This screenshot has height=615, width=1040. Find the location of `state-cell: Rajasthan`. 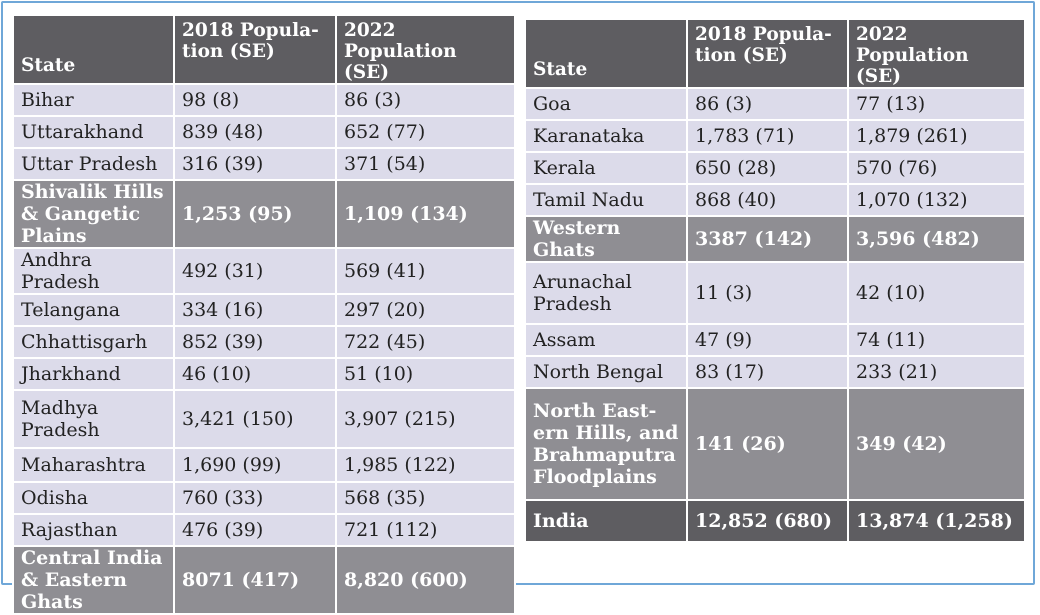

state-cell: Rajasthan is located at coordinates (93, 530).